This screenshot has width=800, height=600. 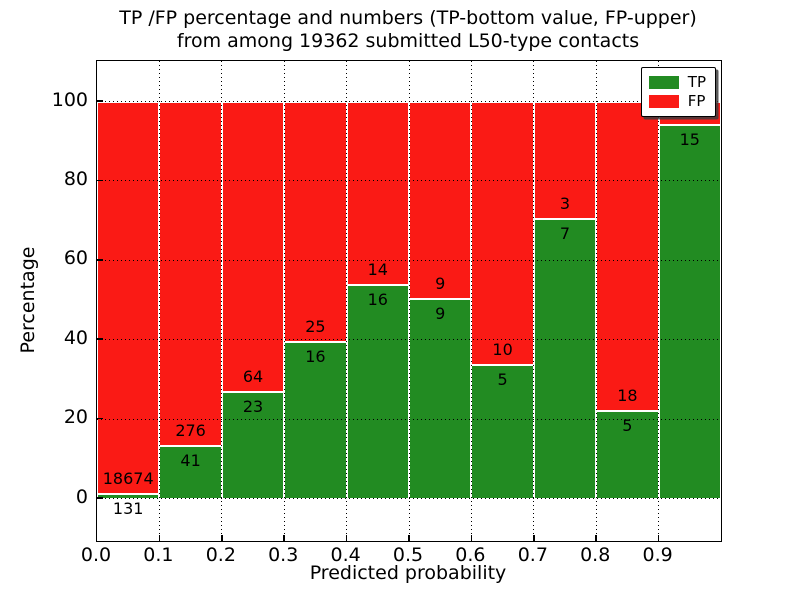 I want to click on legend-row: FP, so click(x=677, y=101).